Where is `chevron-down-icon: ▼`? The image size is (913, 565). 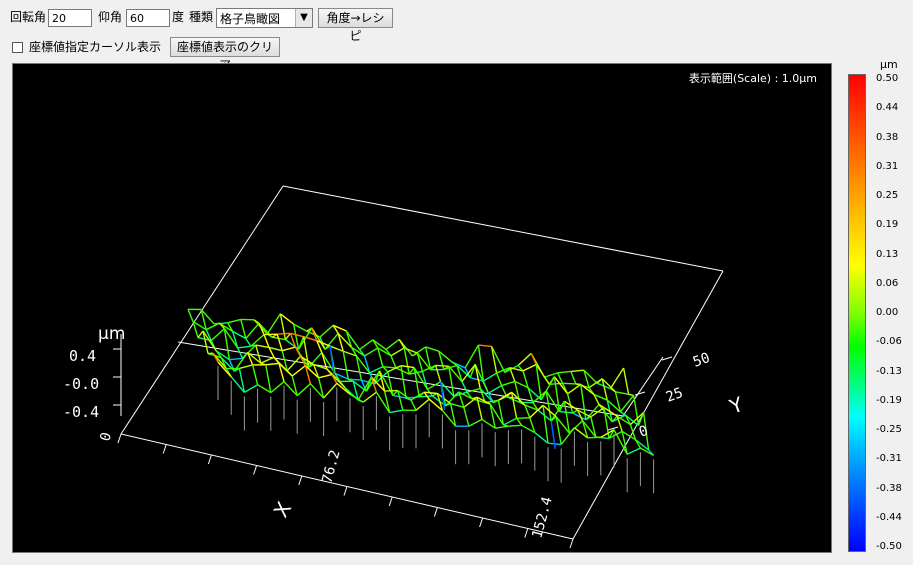 chevron-down-icon: ▼ is located at coordinates (303, 18).